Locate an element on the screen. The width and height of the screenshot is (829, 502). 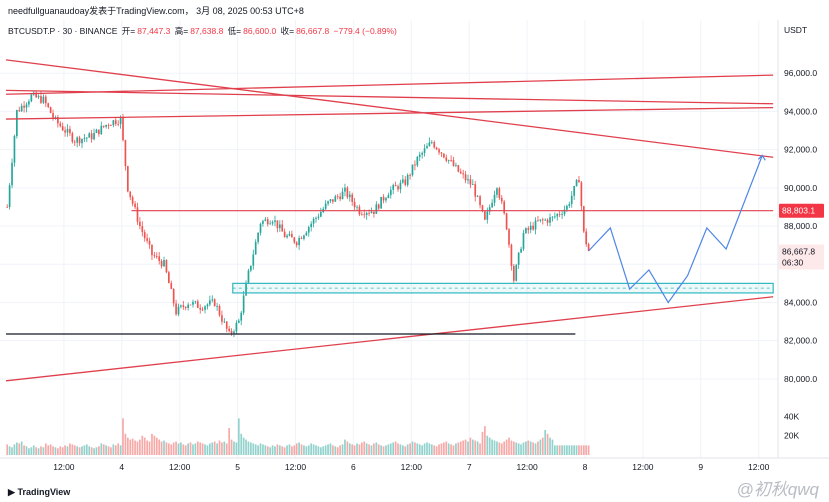
symbol-label: BTCUSDT.P · 30 · BINANCE is located at coordinates (63, 31).